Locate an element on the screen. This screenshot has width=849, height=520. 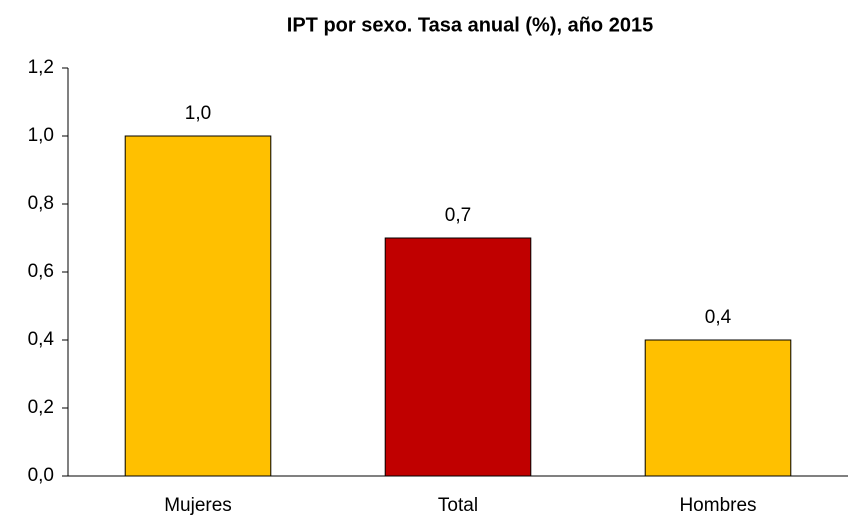
data-label: 0,7 is located at coordinates (458, 215).